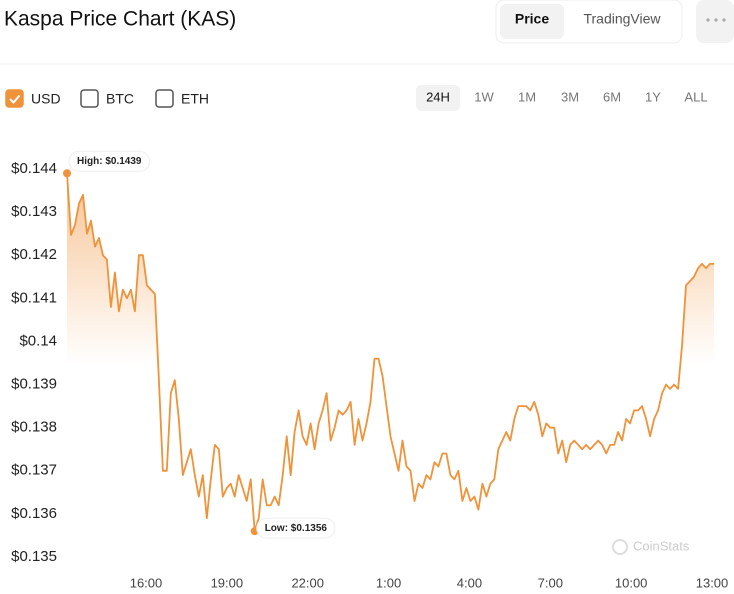 This screenshot has height=594, width=734. I want to click on y-tick-label: $0.137, so click(34, 470).